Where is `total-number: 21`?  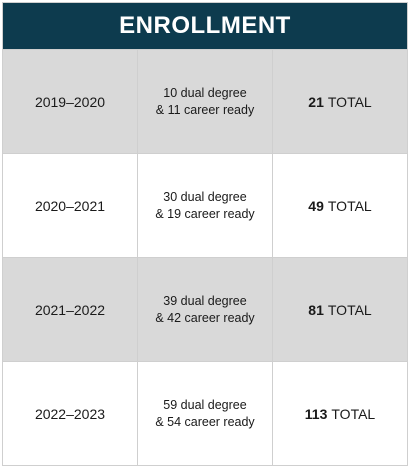
total-number: 21 is located at coordinates (316, 101).